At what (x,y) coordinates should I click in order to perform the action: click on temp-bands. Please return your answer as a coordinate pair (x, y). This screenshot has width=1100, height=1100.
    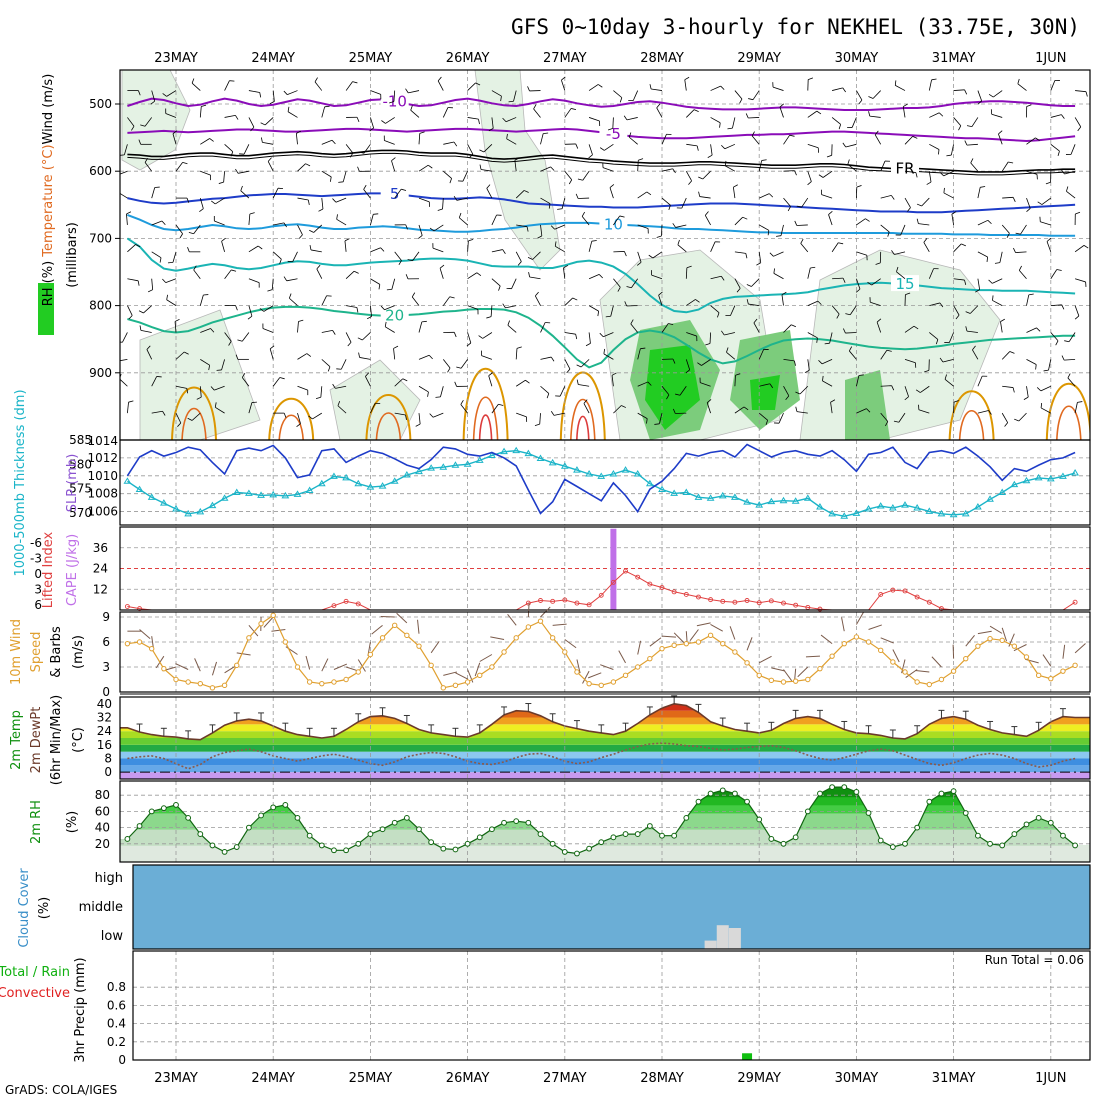
    Looking at the image, I should click on (605, 741).